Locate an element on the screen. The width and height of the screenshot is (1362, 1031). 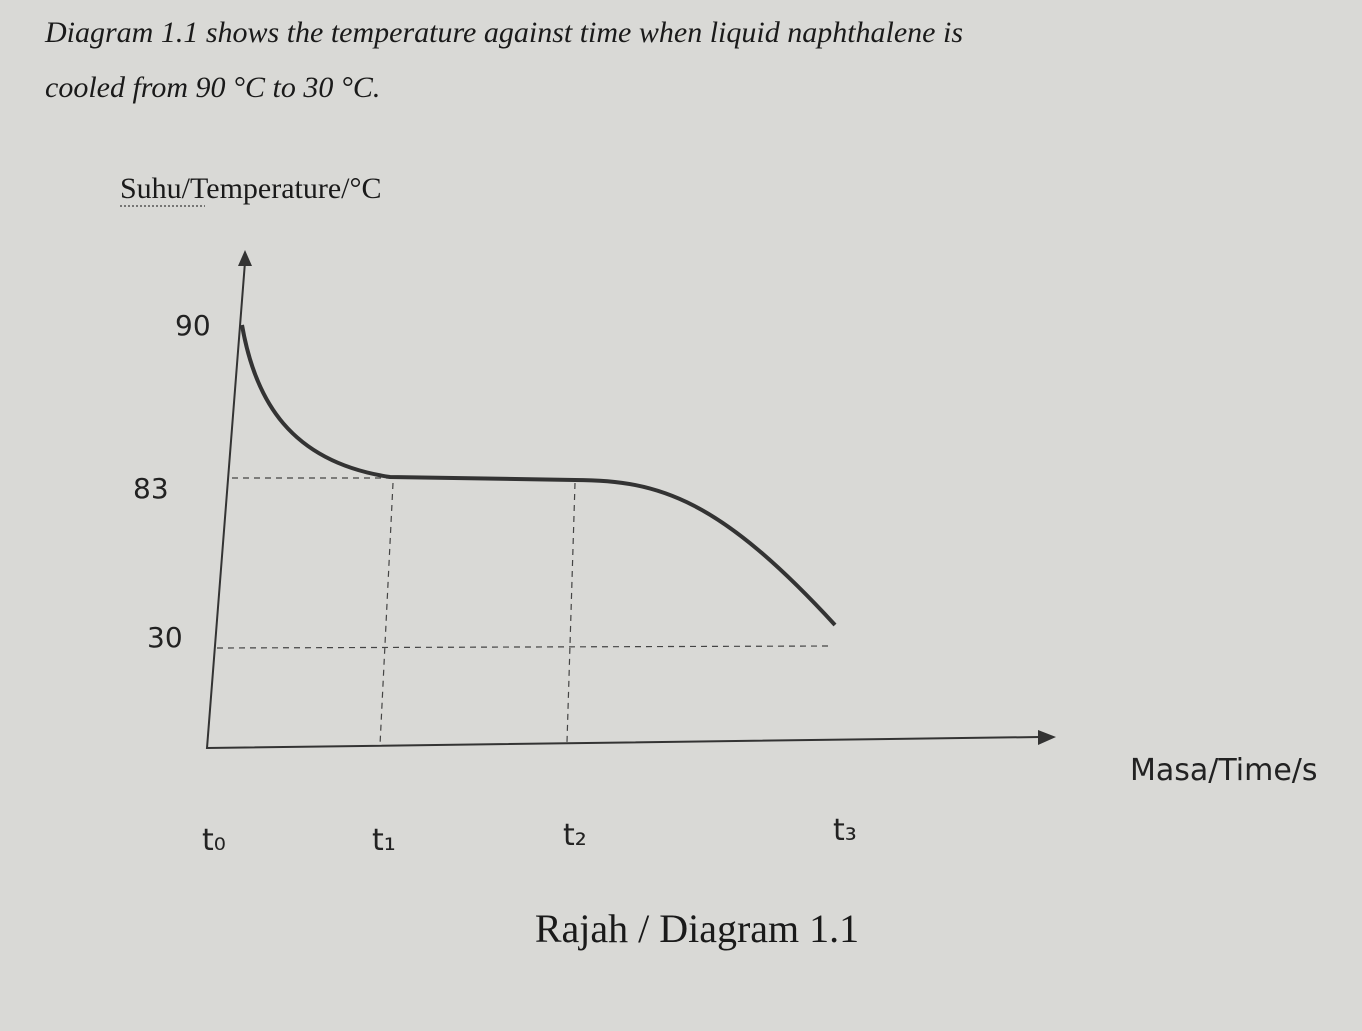
time-label: t₀ is located at coordinates (214, 840).